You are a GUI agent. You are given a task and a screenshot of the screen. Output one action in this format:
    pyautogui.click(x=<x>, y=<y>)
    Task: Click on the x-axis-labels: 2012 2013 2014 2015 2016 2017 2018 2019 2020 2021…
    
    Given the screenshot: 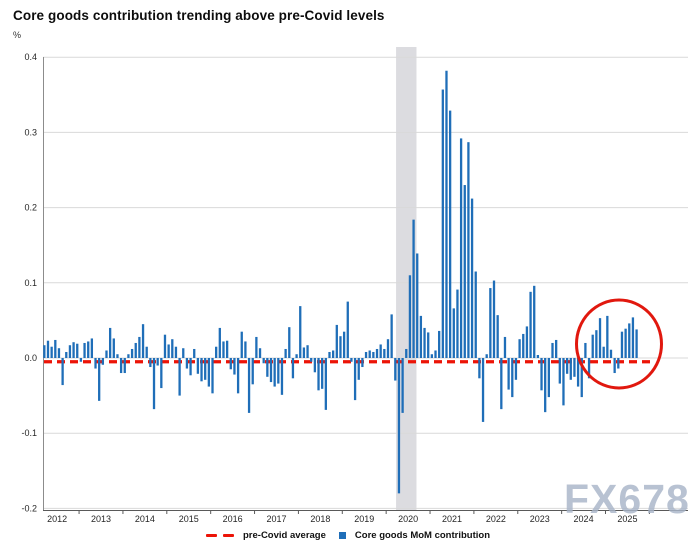 What is the action you would take?
    pyautogui.click(x=342, y=519)
    